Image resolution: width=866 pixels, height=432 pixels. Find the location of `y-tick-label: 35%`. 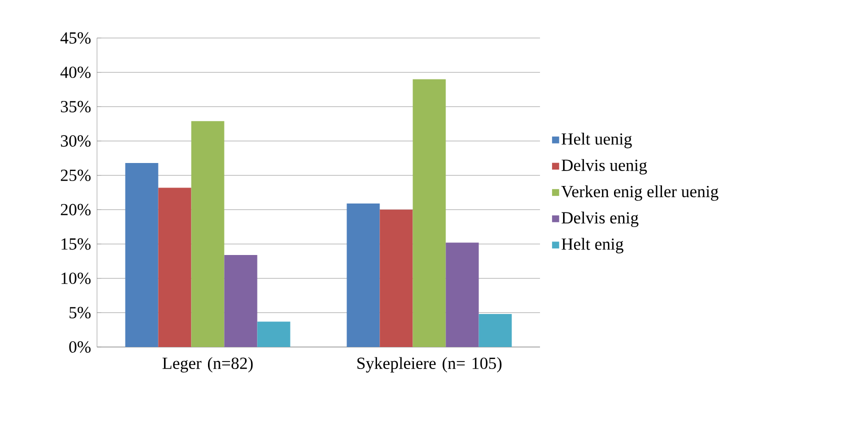

y-tick-label: 35% is located at coordinates (75, 106).